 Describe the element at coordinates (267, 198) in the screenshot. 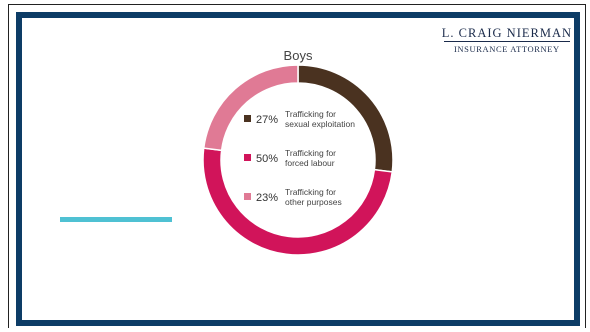

I see `legend-percent-3: 23%` at that location.